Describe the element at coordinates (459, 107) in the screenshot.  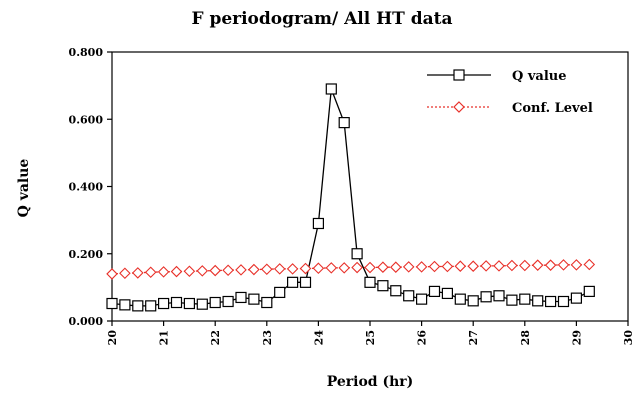
I see `legend-marker-diamond` at that location.